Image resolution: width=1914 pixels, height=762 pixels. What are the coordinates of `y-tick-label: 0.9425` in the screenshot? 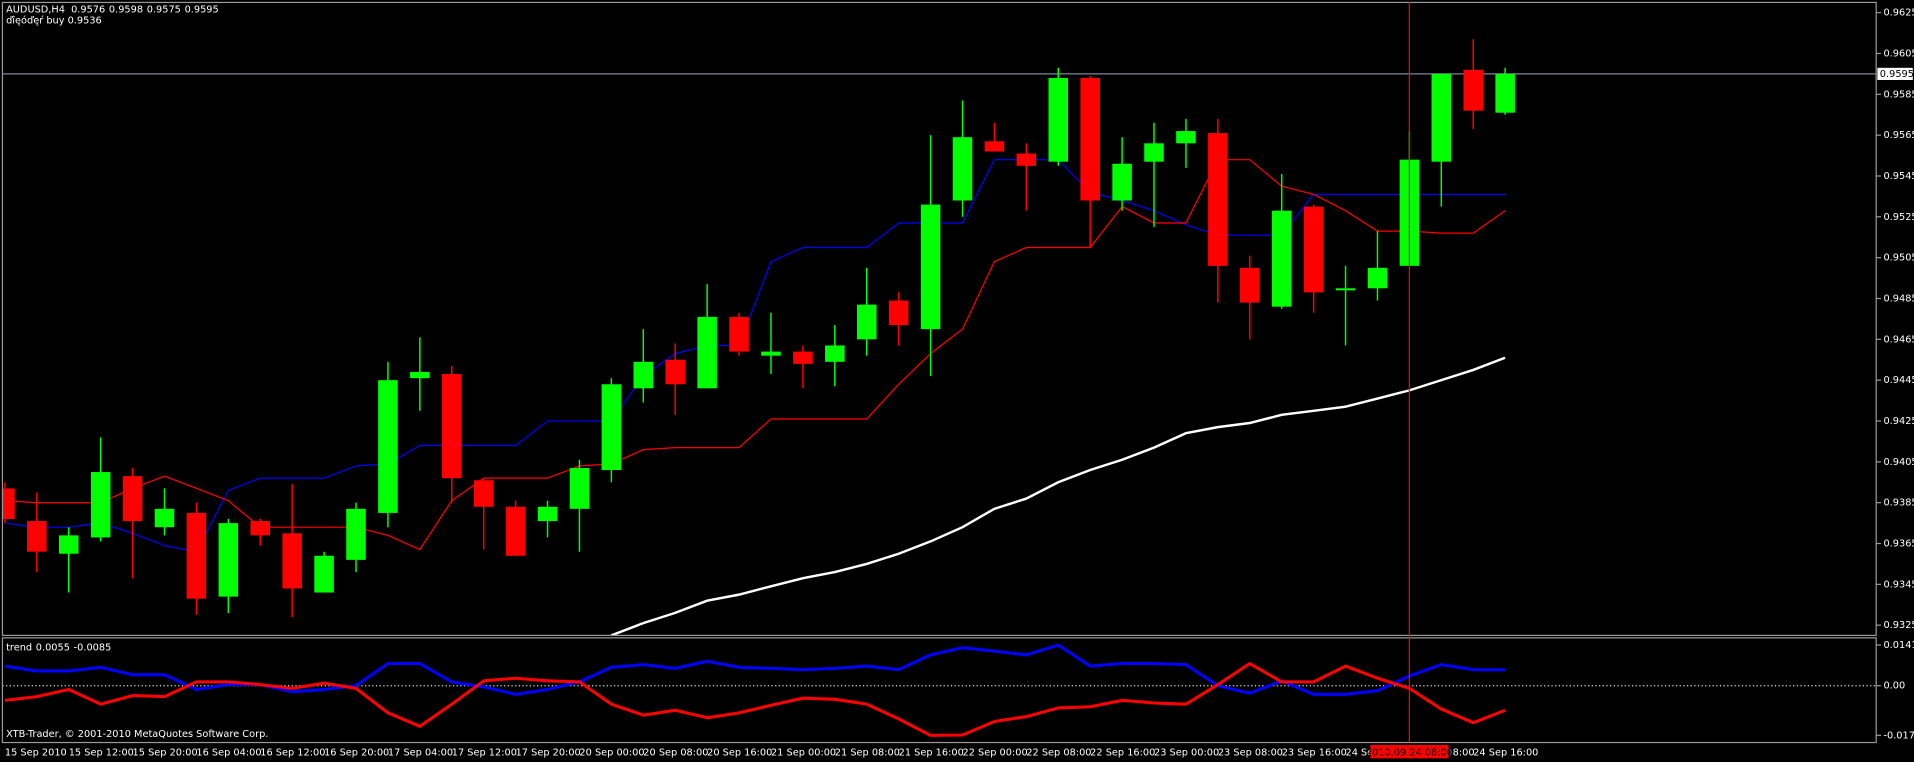 It's located at (1898, 421).